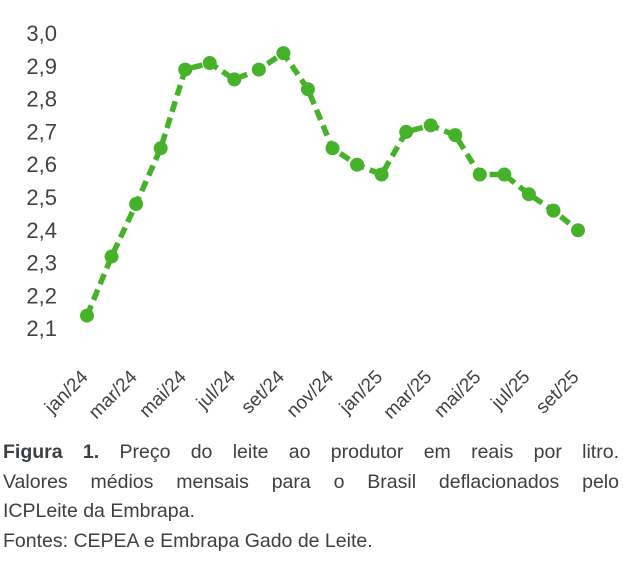 The image size is (623, 572). Describe the element at coordinates (188, 540) in the screenshot. I see `caption-source: Fontes: CEPEA e Embrapa Gado de Leite.` at that location.